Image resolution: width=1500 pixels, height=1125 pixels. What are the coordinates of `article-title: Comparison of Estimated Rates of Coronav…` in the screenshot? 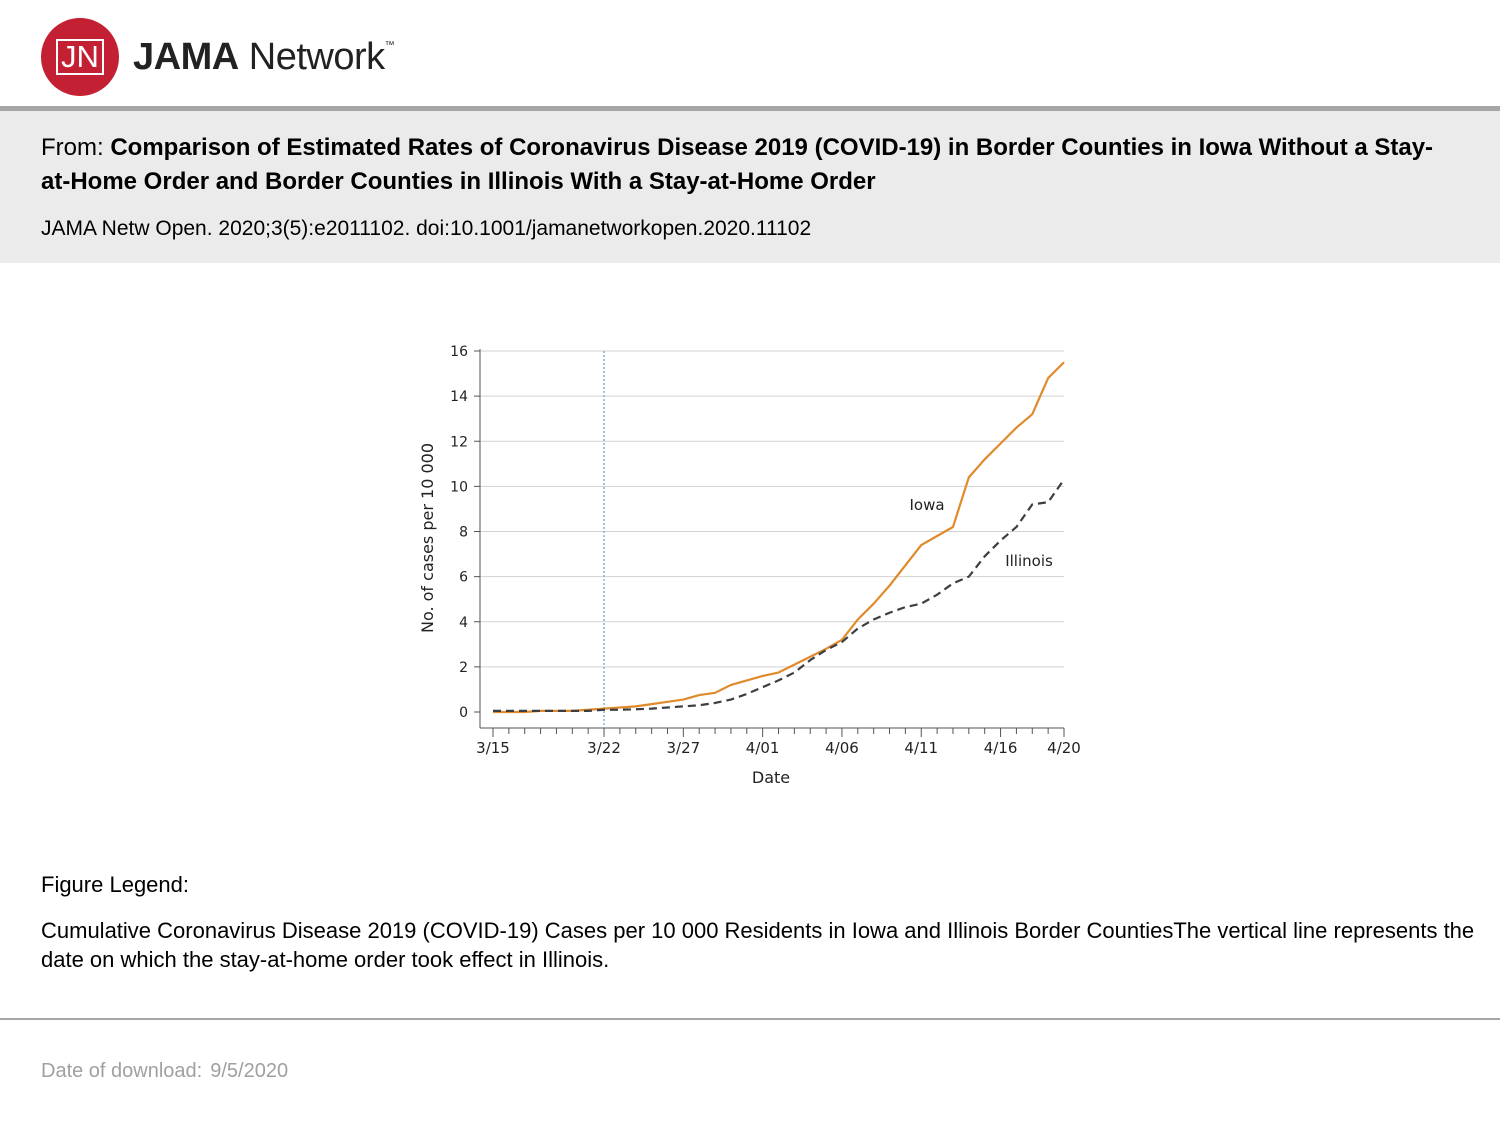 It's located at (737, 164).